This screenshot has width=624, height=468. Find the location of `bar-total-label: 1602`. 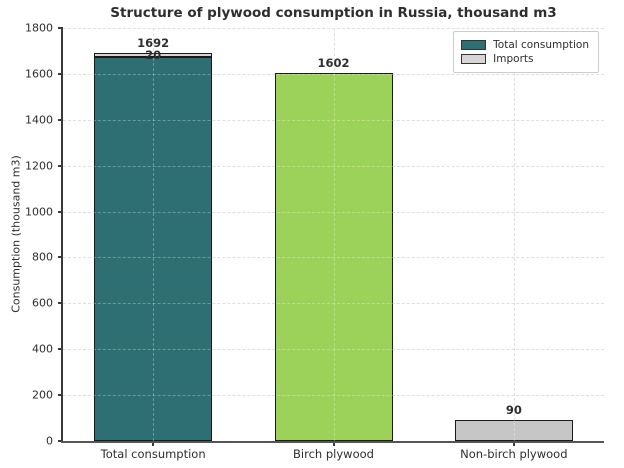

bar-total-label: 1602 is located at coordinates (333, 63).